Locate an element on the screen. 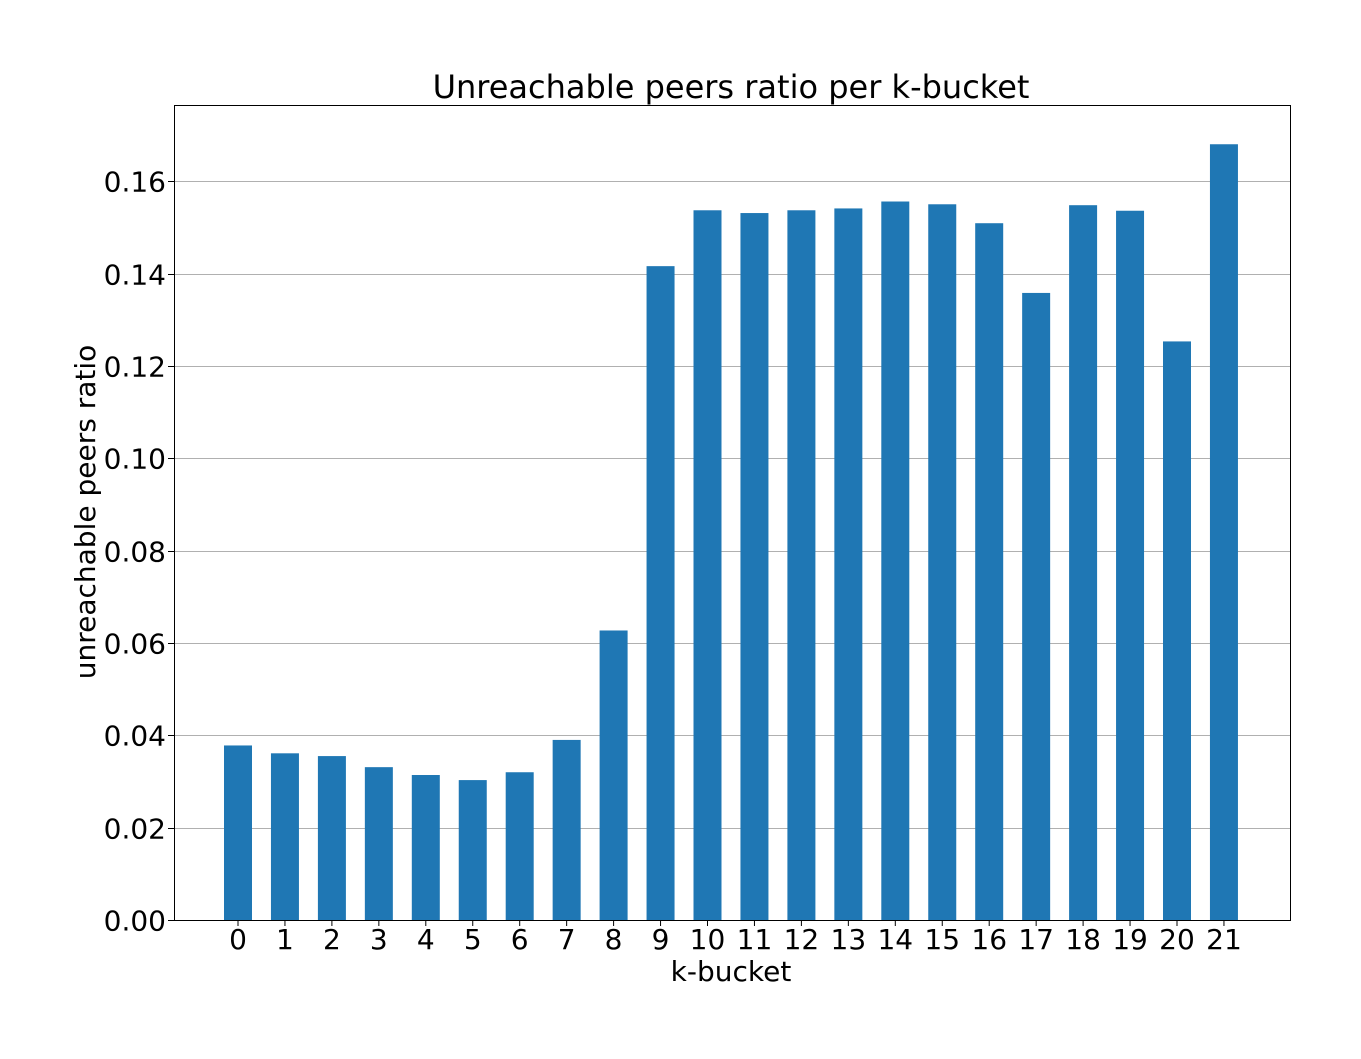  x-tick-label: 0 is located at coordinates (238, 939).